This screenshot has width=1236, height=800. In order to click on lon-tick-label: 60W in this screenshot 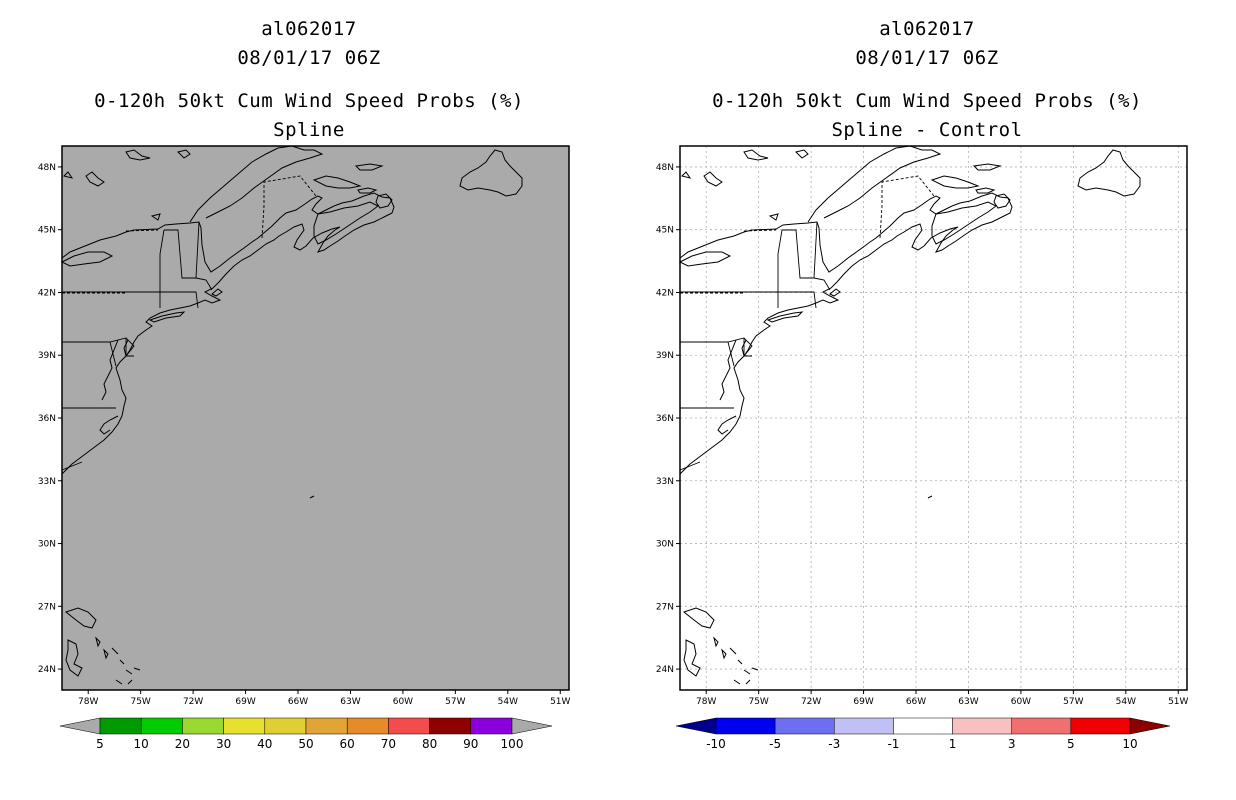, I will do `click(403, 702)`.